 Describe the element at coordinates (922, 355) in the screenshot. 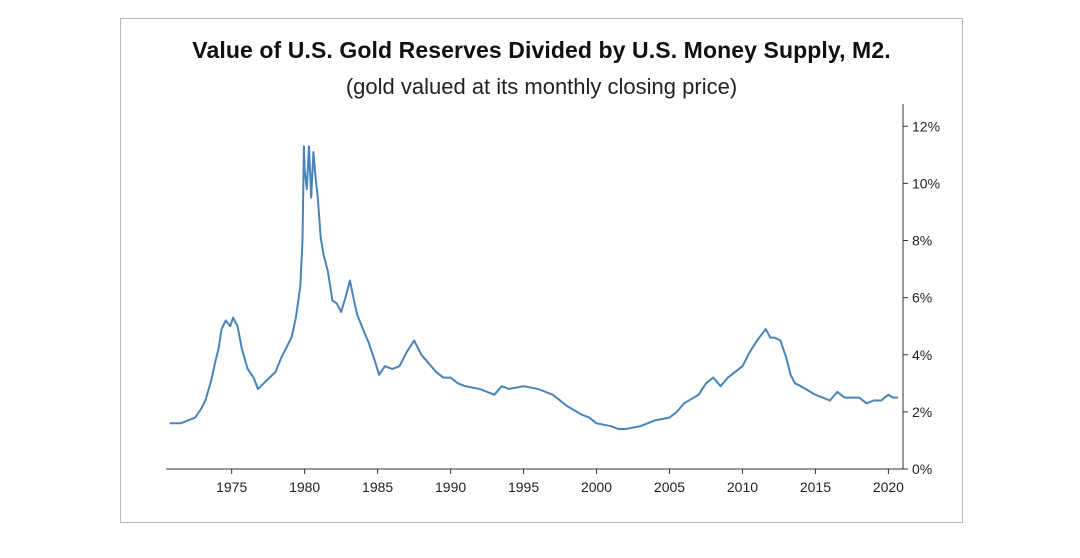

I see `y-tick-label: 4%` at that location.